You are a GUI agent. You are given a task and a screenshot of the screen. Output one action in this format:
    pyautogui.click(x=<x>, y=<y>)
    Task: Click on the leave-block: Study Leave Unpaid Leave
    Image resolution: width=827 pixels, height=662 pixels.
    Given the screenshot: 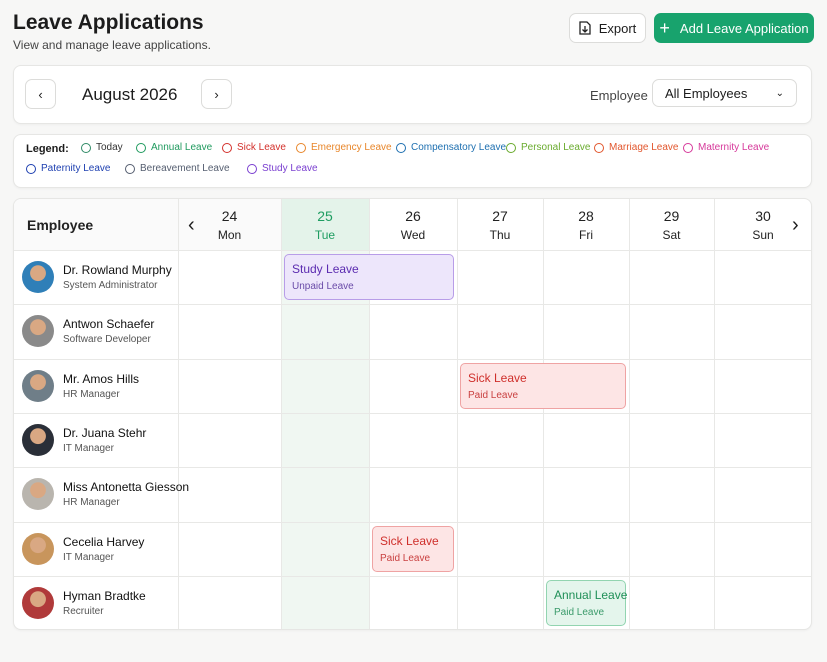 What is the action you would take?
    pyautogui.click(x=369, y=277)
    